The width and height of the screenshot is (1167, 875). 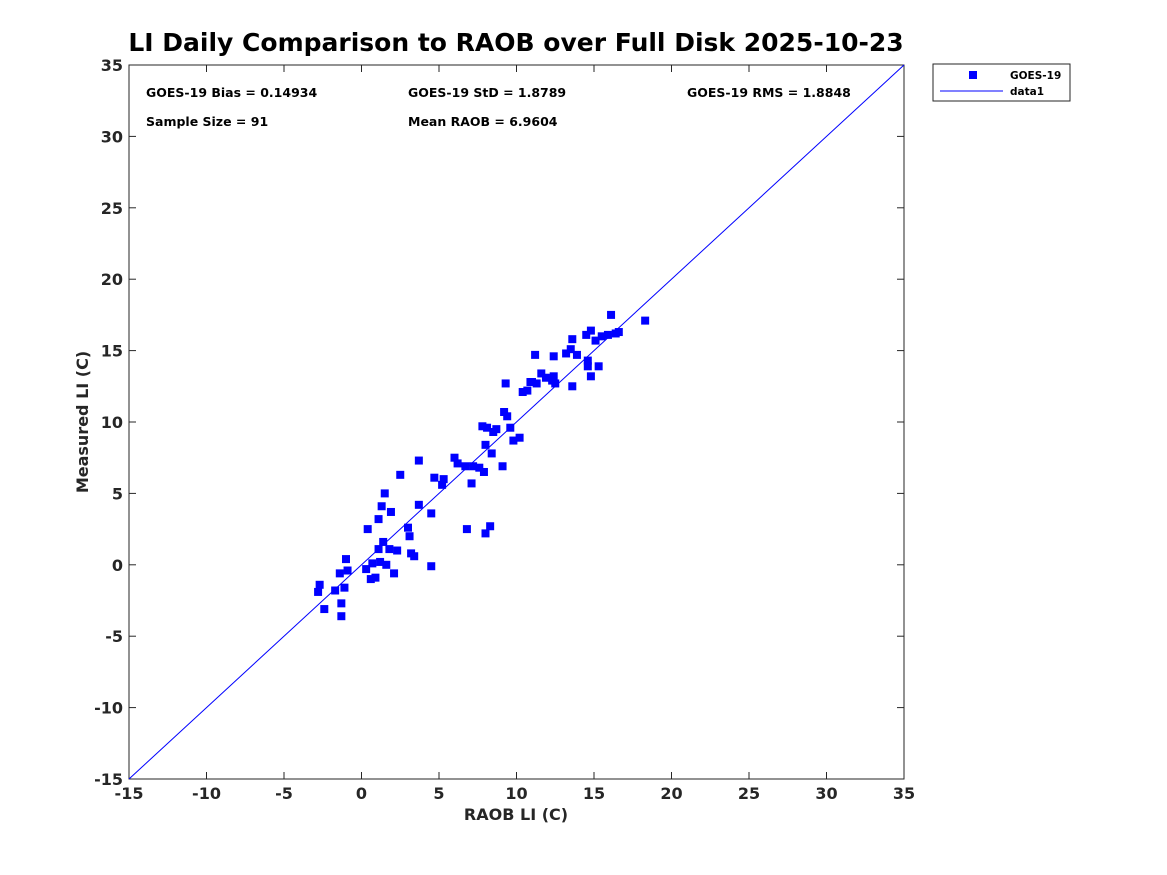 What do you see at coordinates (108, 708) in the screenshot?
I see `y-tick-label: -10` at bounding box center [108, 708].